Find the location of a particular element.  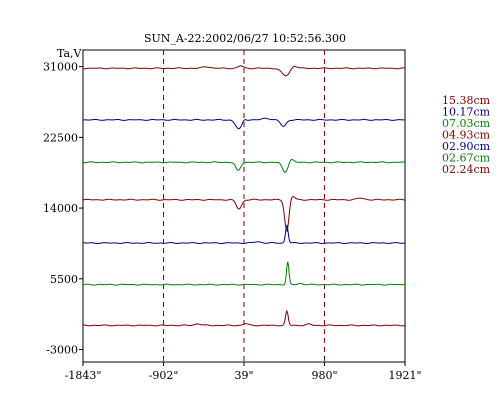

x-tick-label-4: 1921" is located at coordinates (404, 375).